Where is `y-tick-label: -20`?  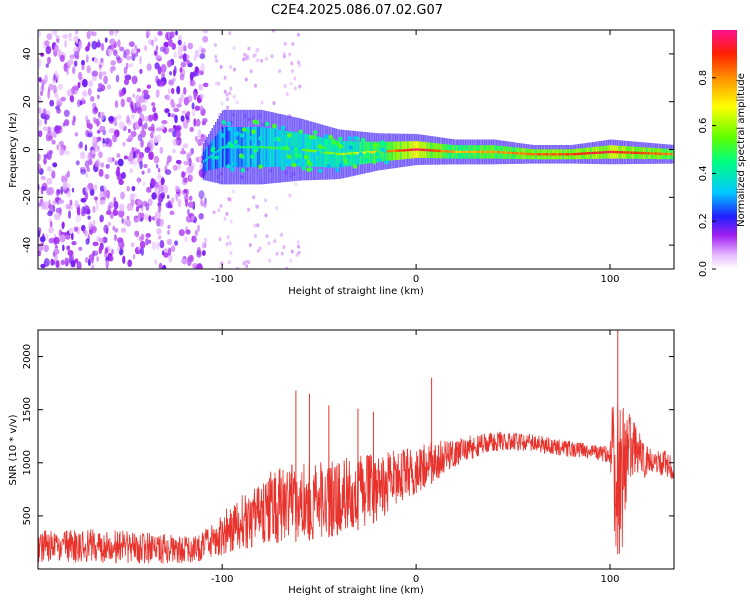
y-tick-label: -20 is located at coordinates (27, 197).